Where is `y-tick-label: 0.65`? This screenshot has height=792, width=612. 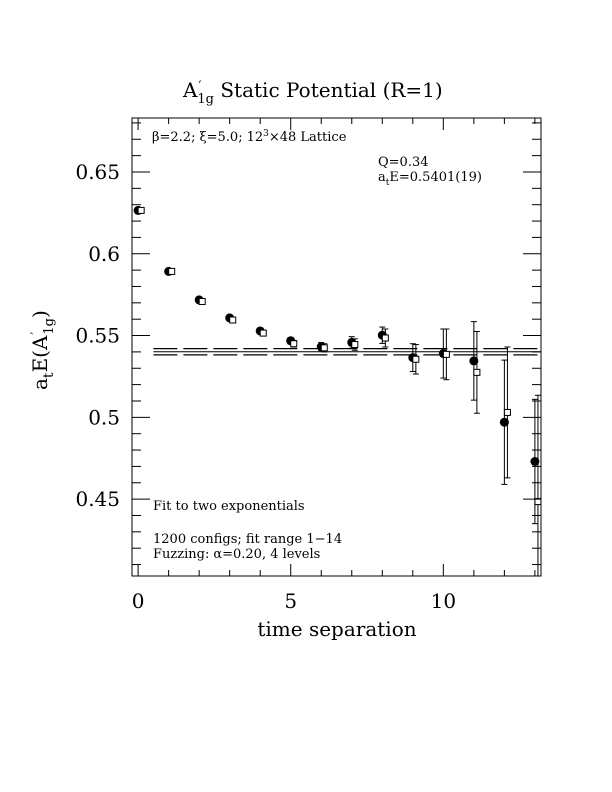
y-tick-label: 0.65 is located at coordinates (97, 172).